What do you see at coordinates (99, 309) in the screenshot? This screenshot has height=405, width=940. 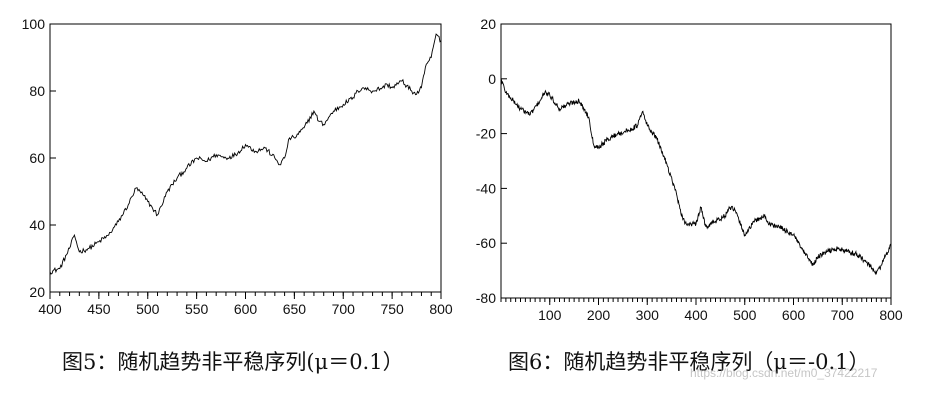 I see `x-tick-label: 450` at bounding box center [99, 309].